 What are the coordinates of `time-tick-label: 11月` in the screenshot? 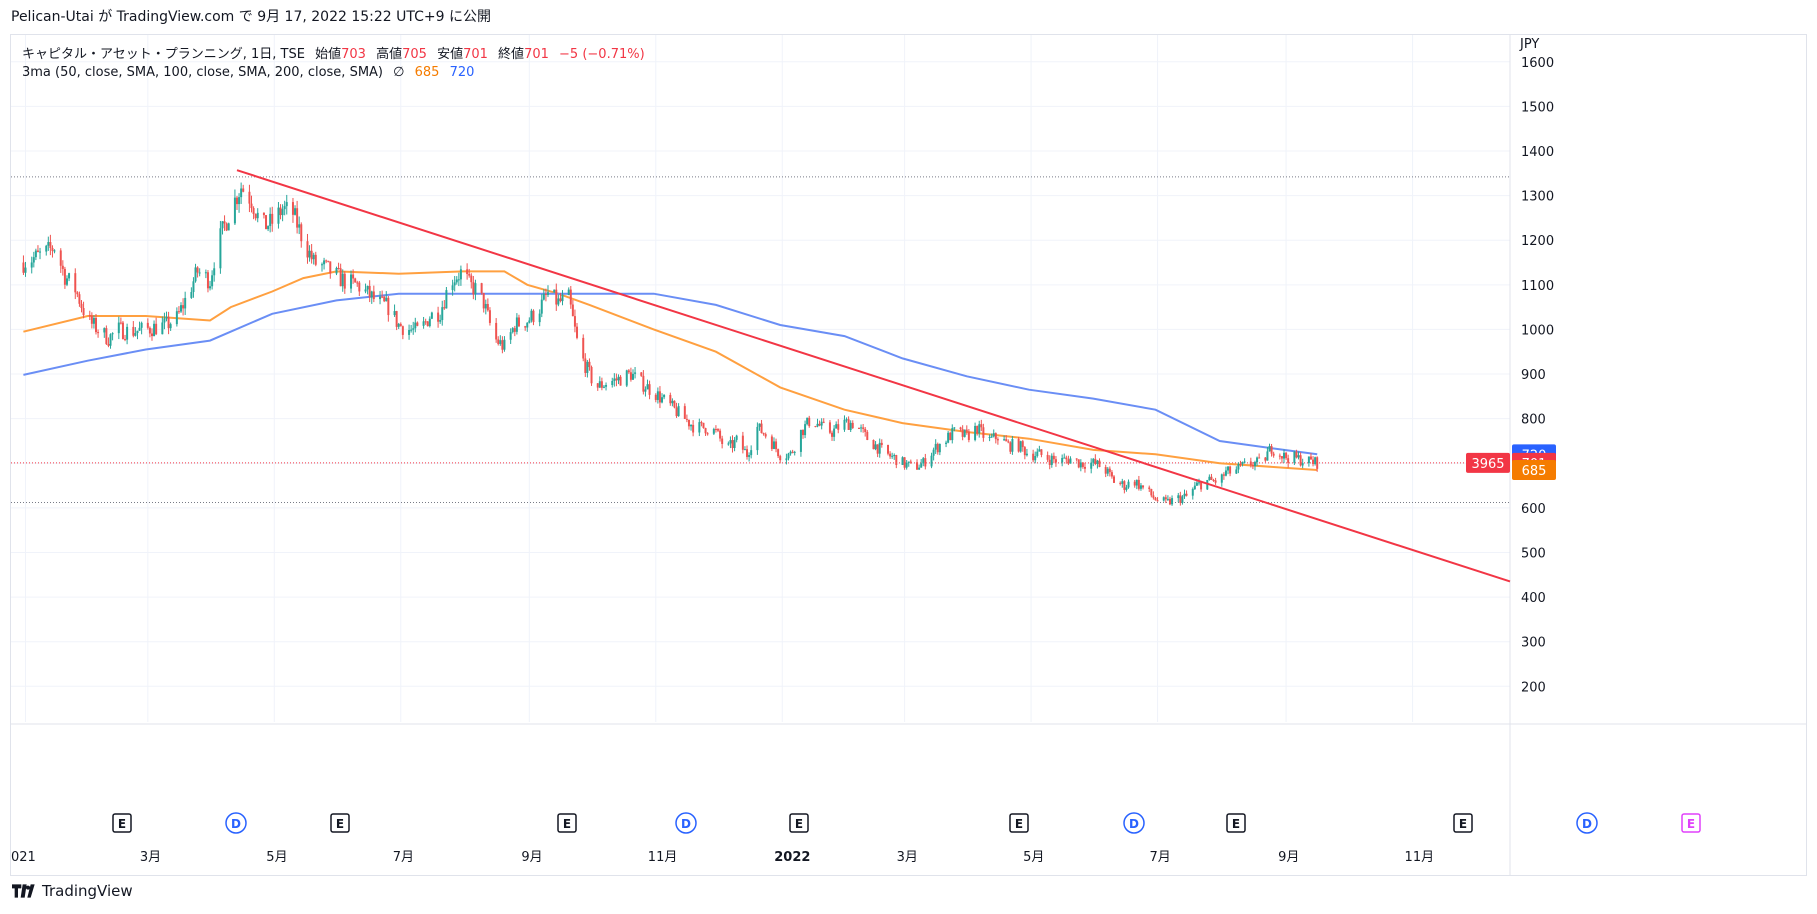 It's located at (663, 857).